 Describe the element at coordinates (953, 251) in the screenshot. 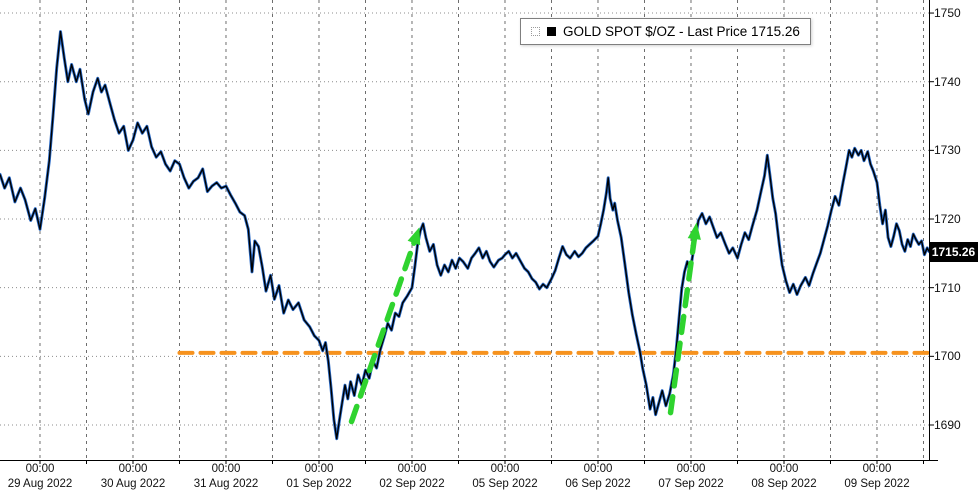

I see `last-price-badge: 1715.26` at that location.